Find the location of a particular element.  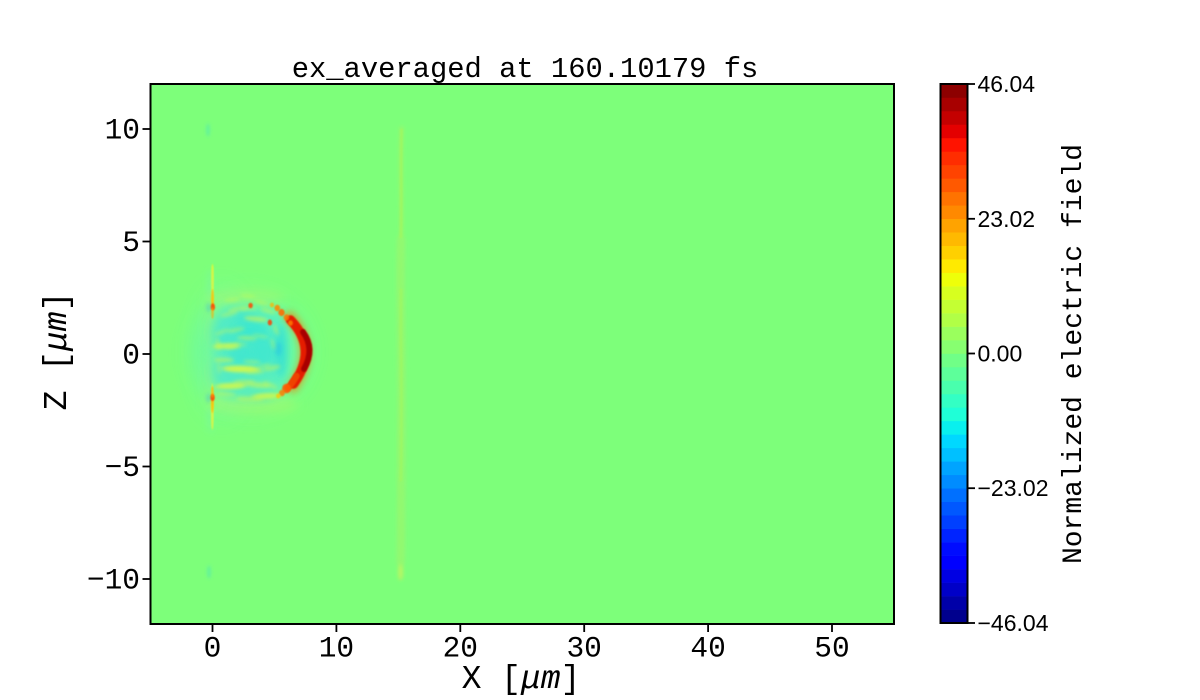

svg-text: 46.04 is located at coordinates (1007, 84).